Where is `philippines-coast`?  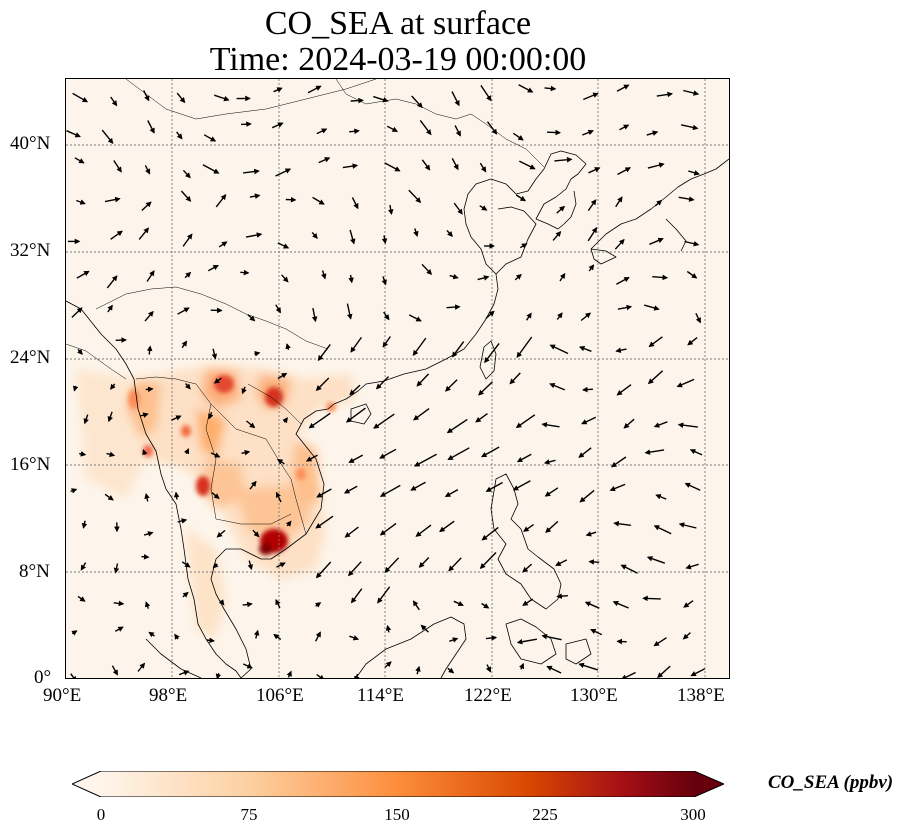
philippines-coast is located at coordinates (526, 569).